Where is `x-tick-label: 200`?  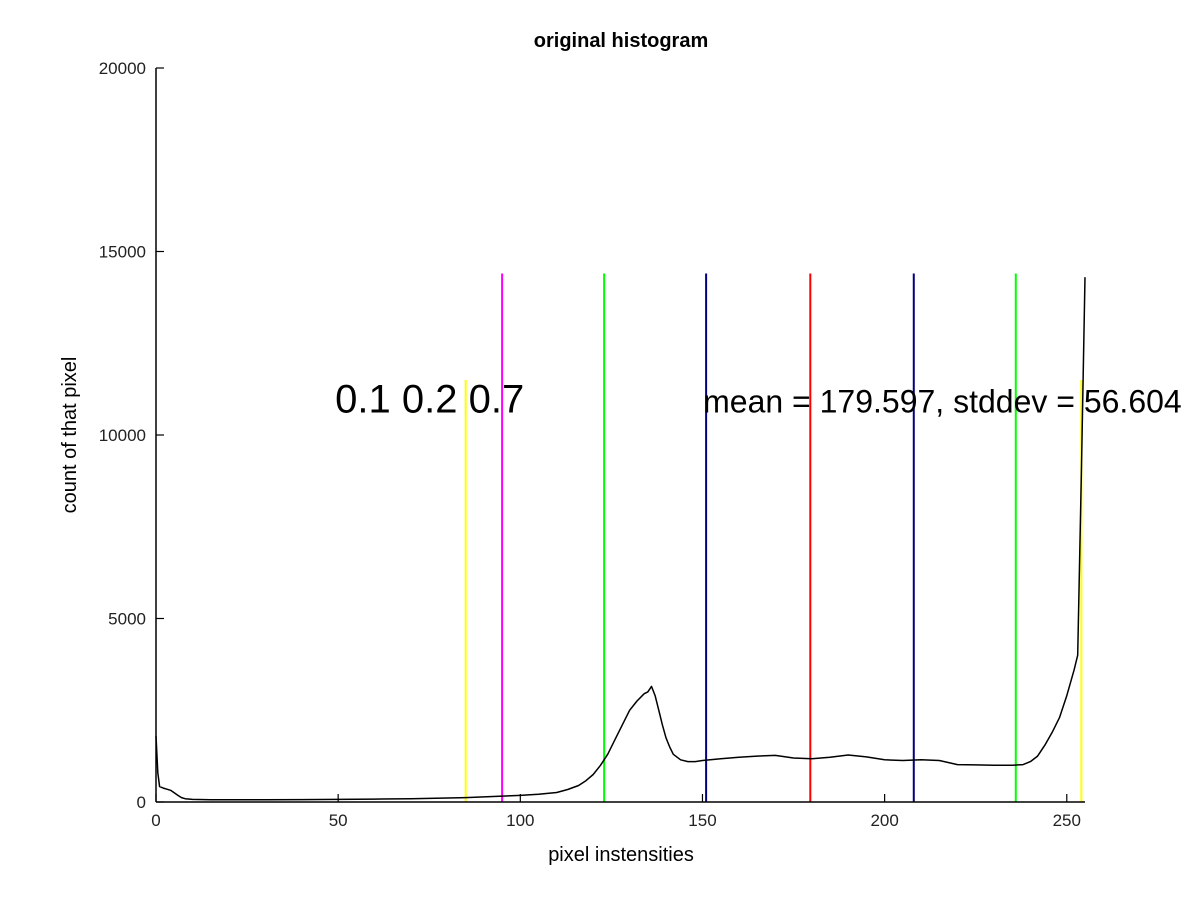 x-tick-label: 200 is located at coordinates (884, 820).